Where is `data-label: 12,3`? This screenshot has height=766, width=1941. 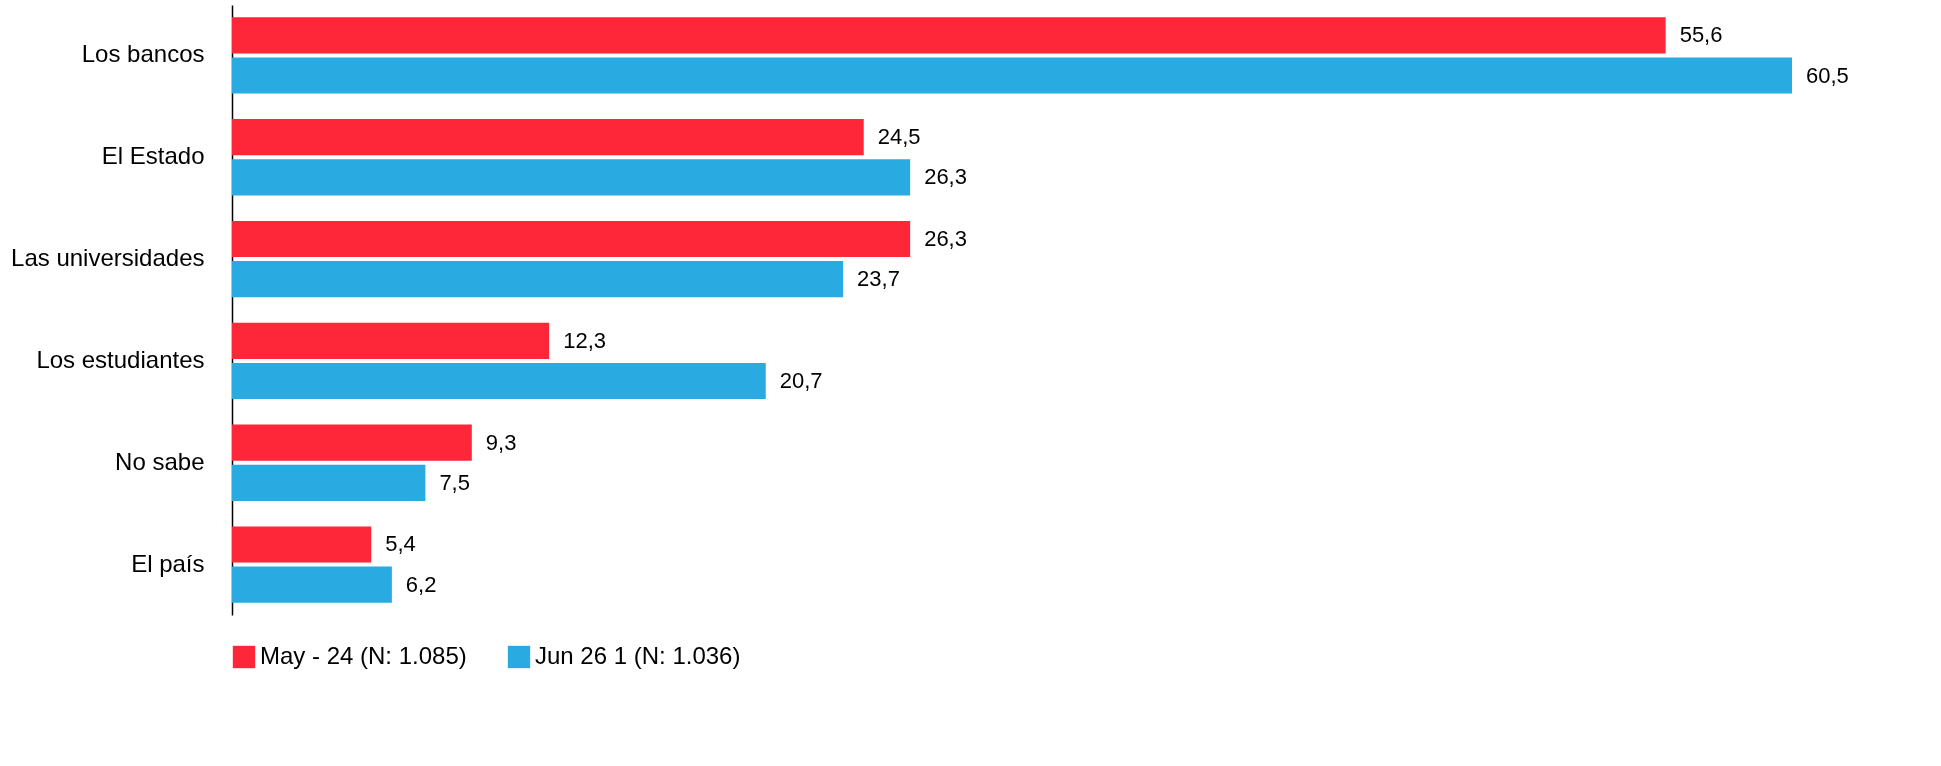
data-label: 12,3 is located at coordinates (584, 340).